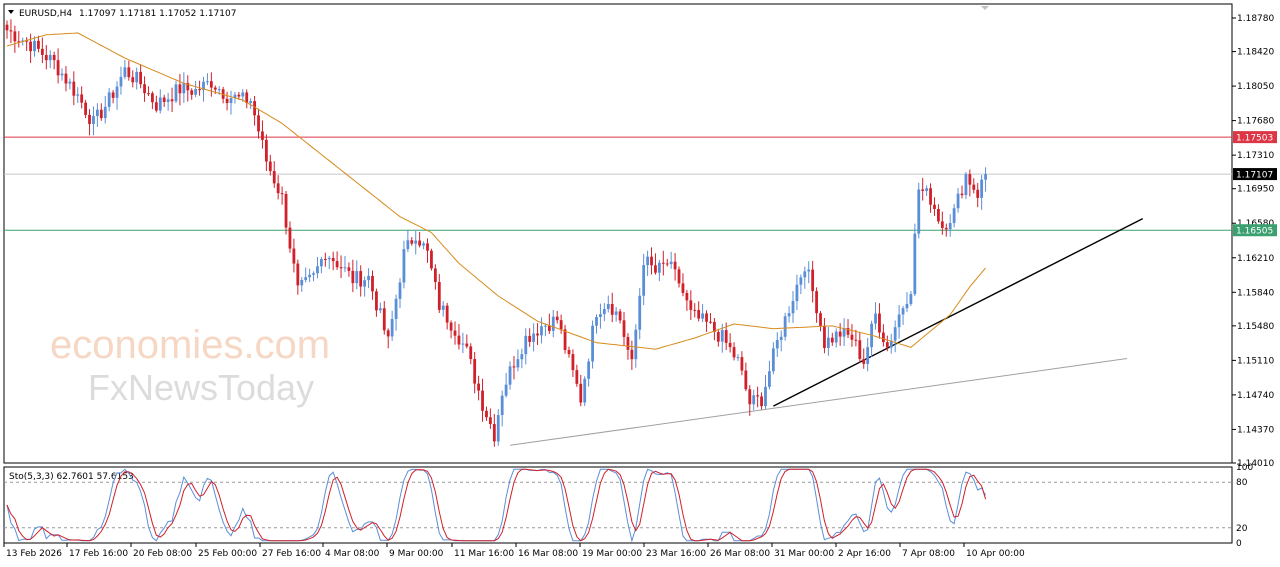 Image resolution: width=1280 pixels, height=567 pixels. What do you see at coordinates (1242, 529) in the screenshot?
I see `stochastic-tick-label: 20` at bounding box center [1242, 529].